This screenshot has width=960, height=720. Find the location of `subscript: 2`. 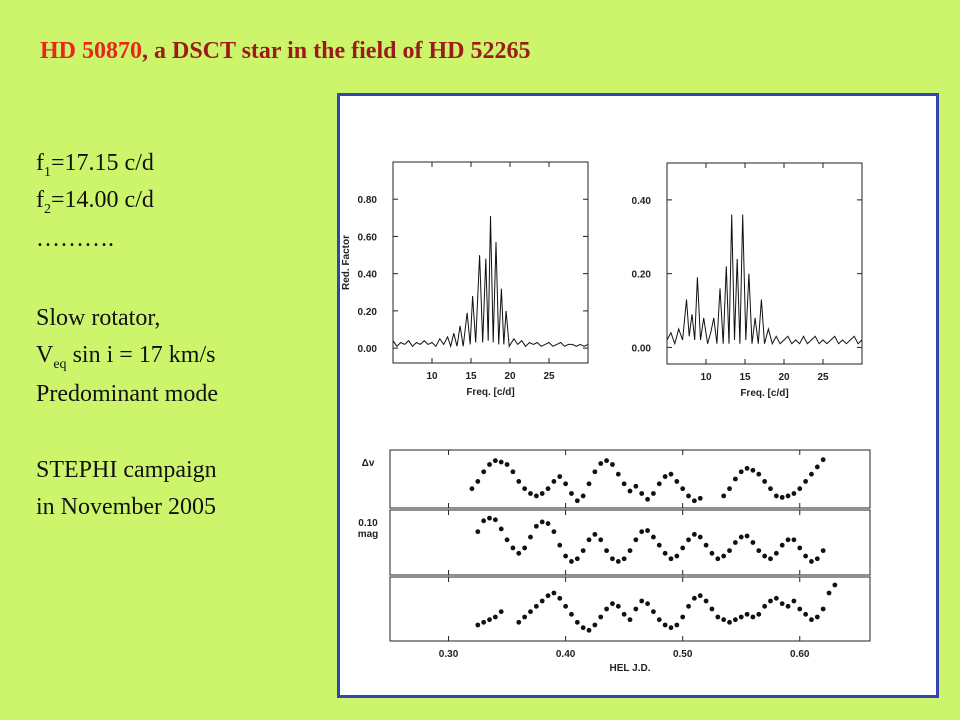

subscript: 2 is located at coordinates (47, 209).